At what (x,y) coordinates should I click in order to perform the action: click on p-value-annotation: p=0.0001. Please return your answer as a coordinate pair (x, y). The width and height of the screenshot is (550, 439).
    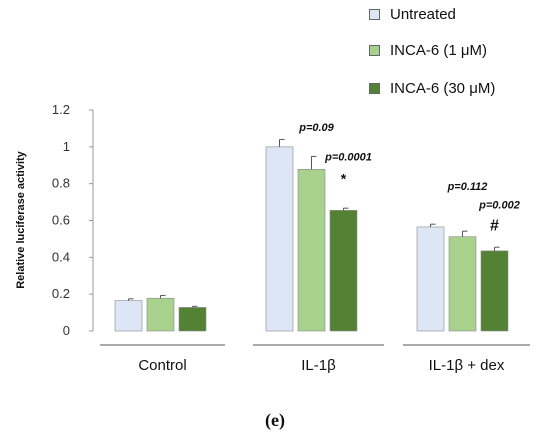
    Looking at the image, I should click on (348, 158).